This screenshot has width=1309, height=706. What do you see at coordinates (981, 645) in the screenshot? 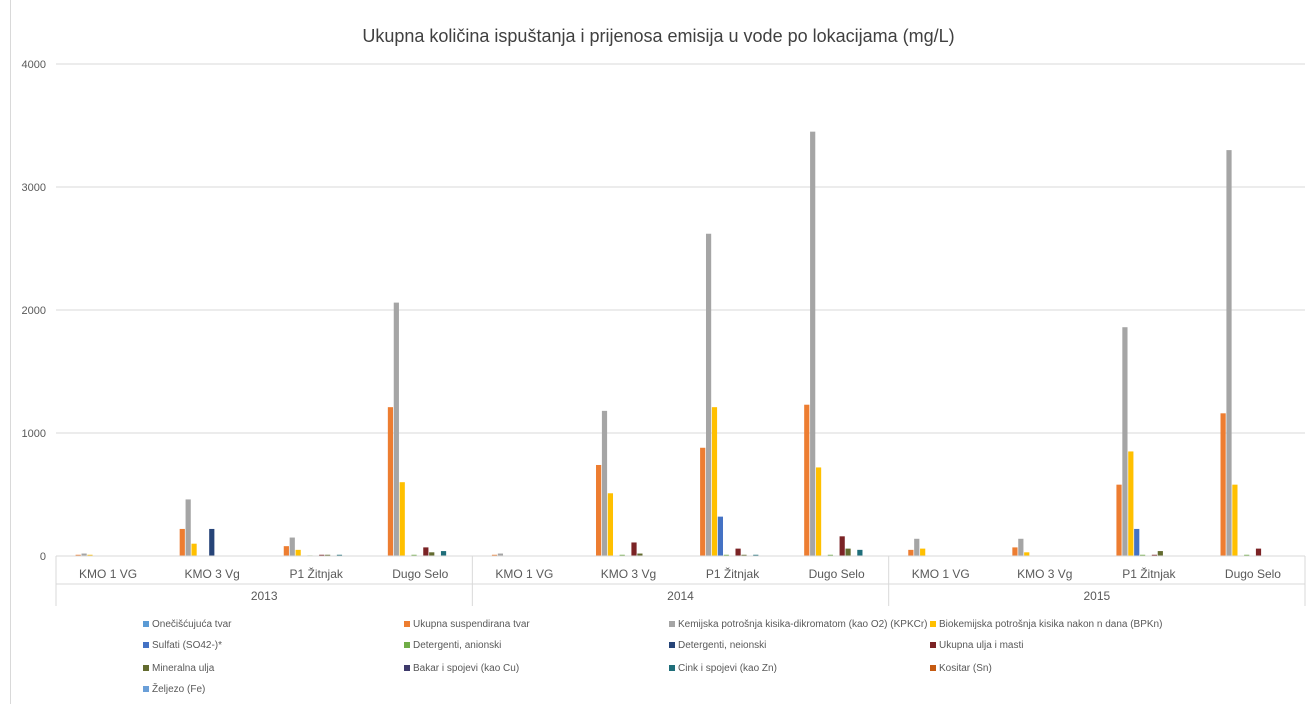
I see `legend-label: Ukupna ulja i masti` at bounding box center [981, 645].